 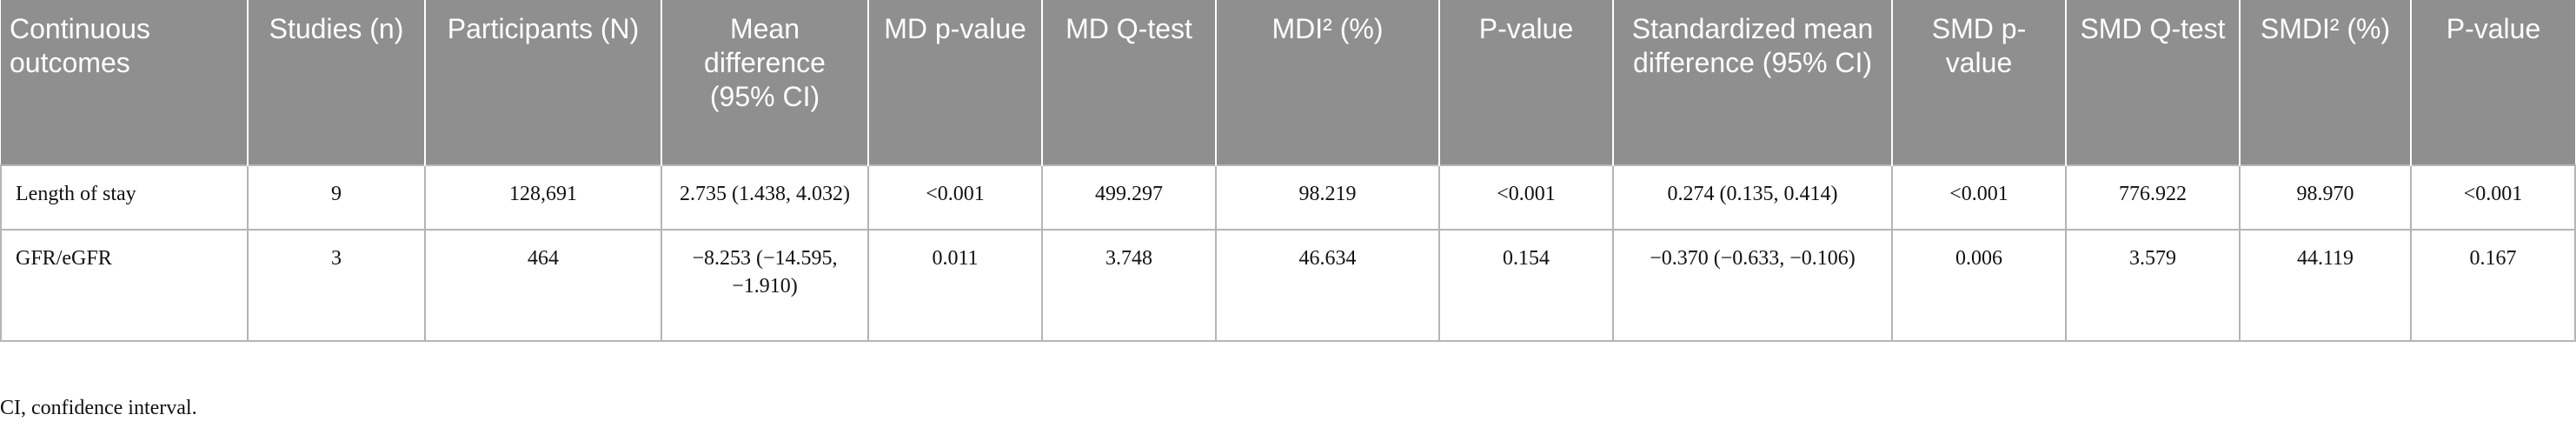 I want to click on table-cell: Length of stay, so click(x=125, y=197).